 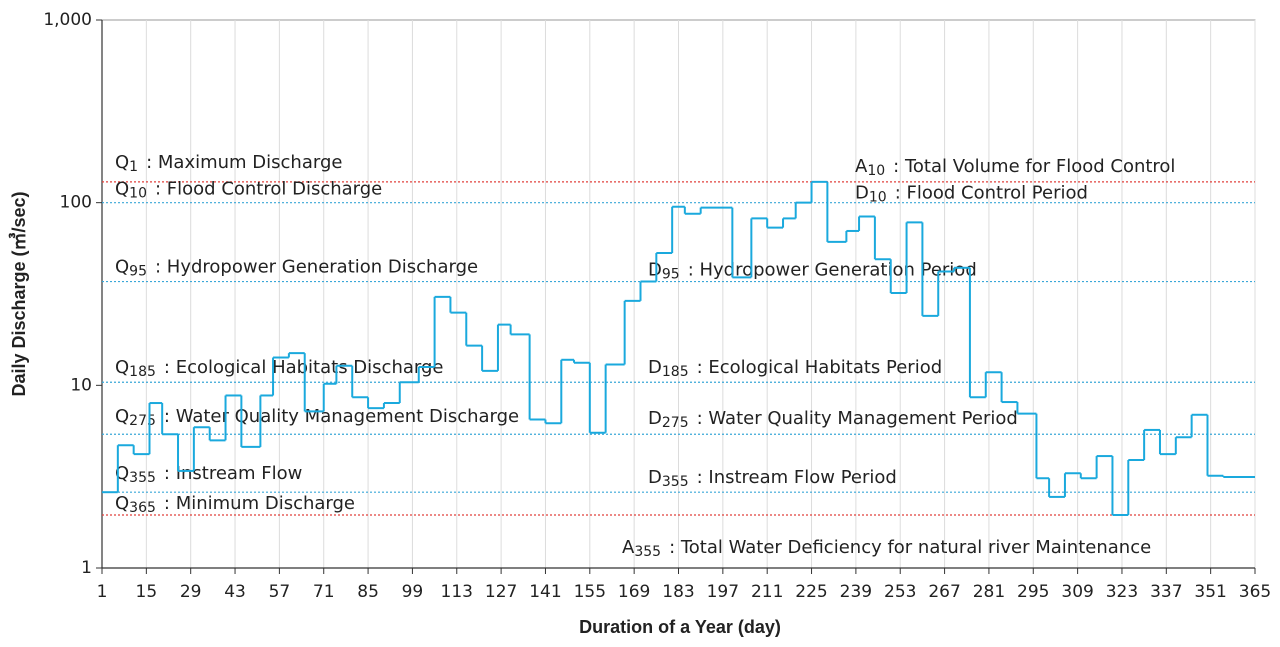 I want to click on annotation-text: : Total Volume for Flood Control, so click(x=1034, y=166).